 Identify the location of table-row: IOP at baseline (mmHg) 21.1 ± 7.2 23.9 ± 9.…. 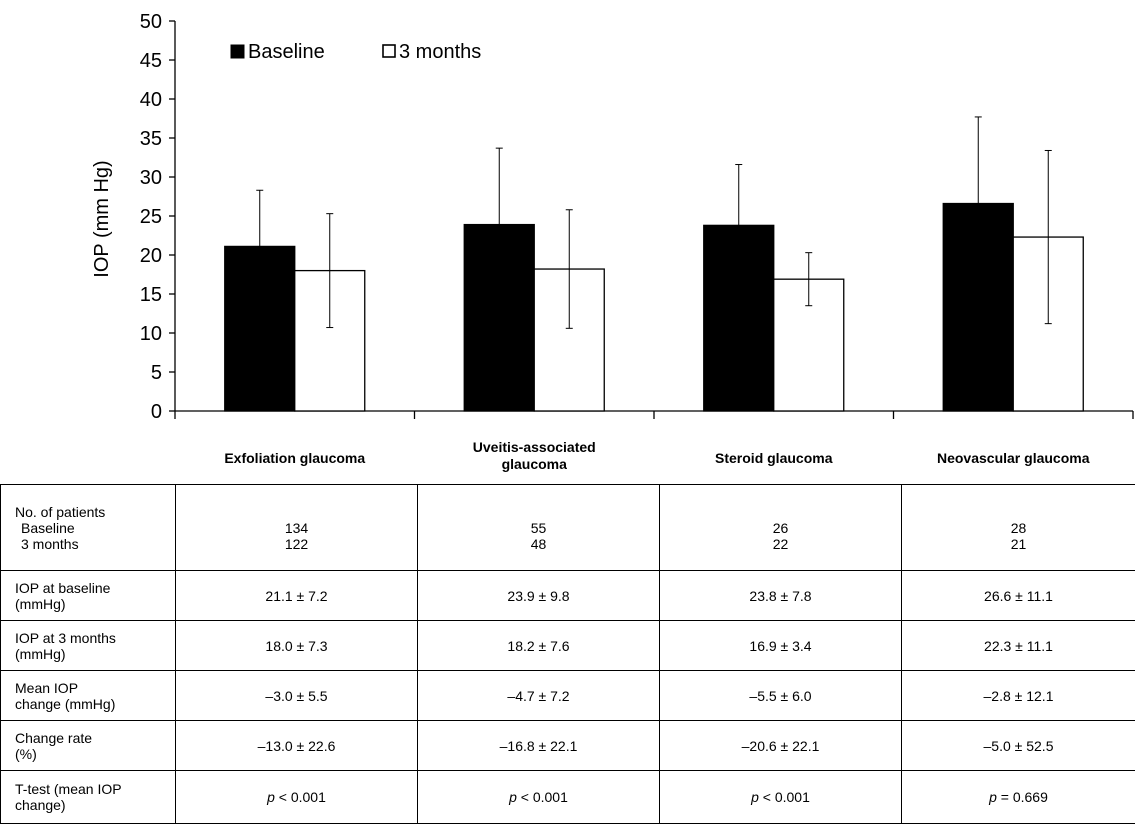
(567, 595).